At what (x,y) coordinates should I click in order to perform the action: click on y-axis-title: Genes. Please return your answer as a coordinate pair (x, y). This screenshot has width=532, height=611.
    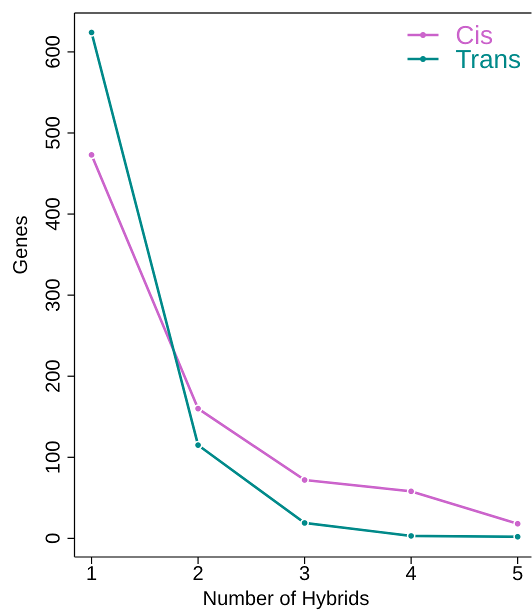
    Looking at the image, I should click on (21, 245).